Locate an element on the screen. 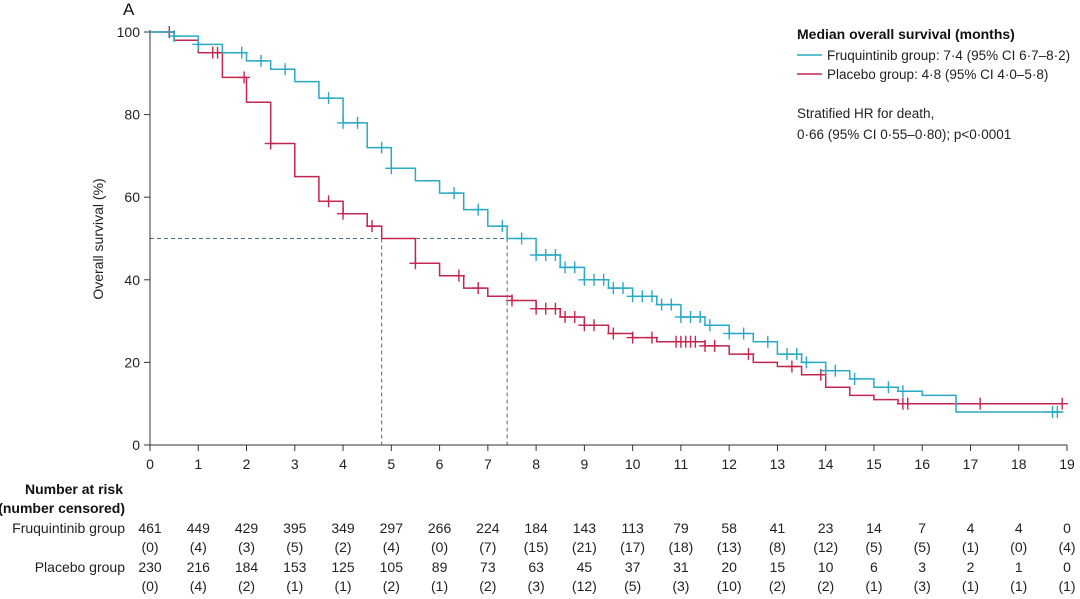 This screenshot has width=1080, height=599. risk-row-label-fruquintinib: Fruquintinib group is located at coordinates (68, 528).